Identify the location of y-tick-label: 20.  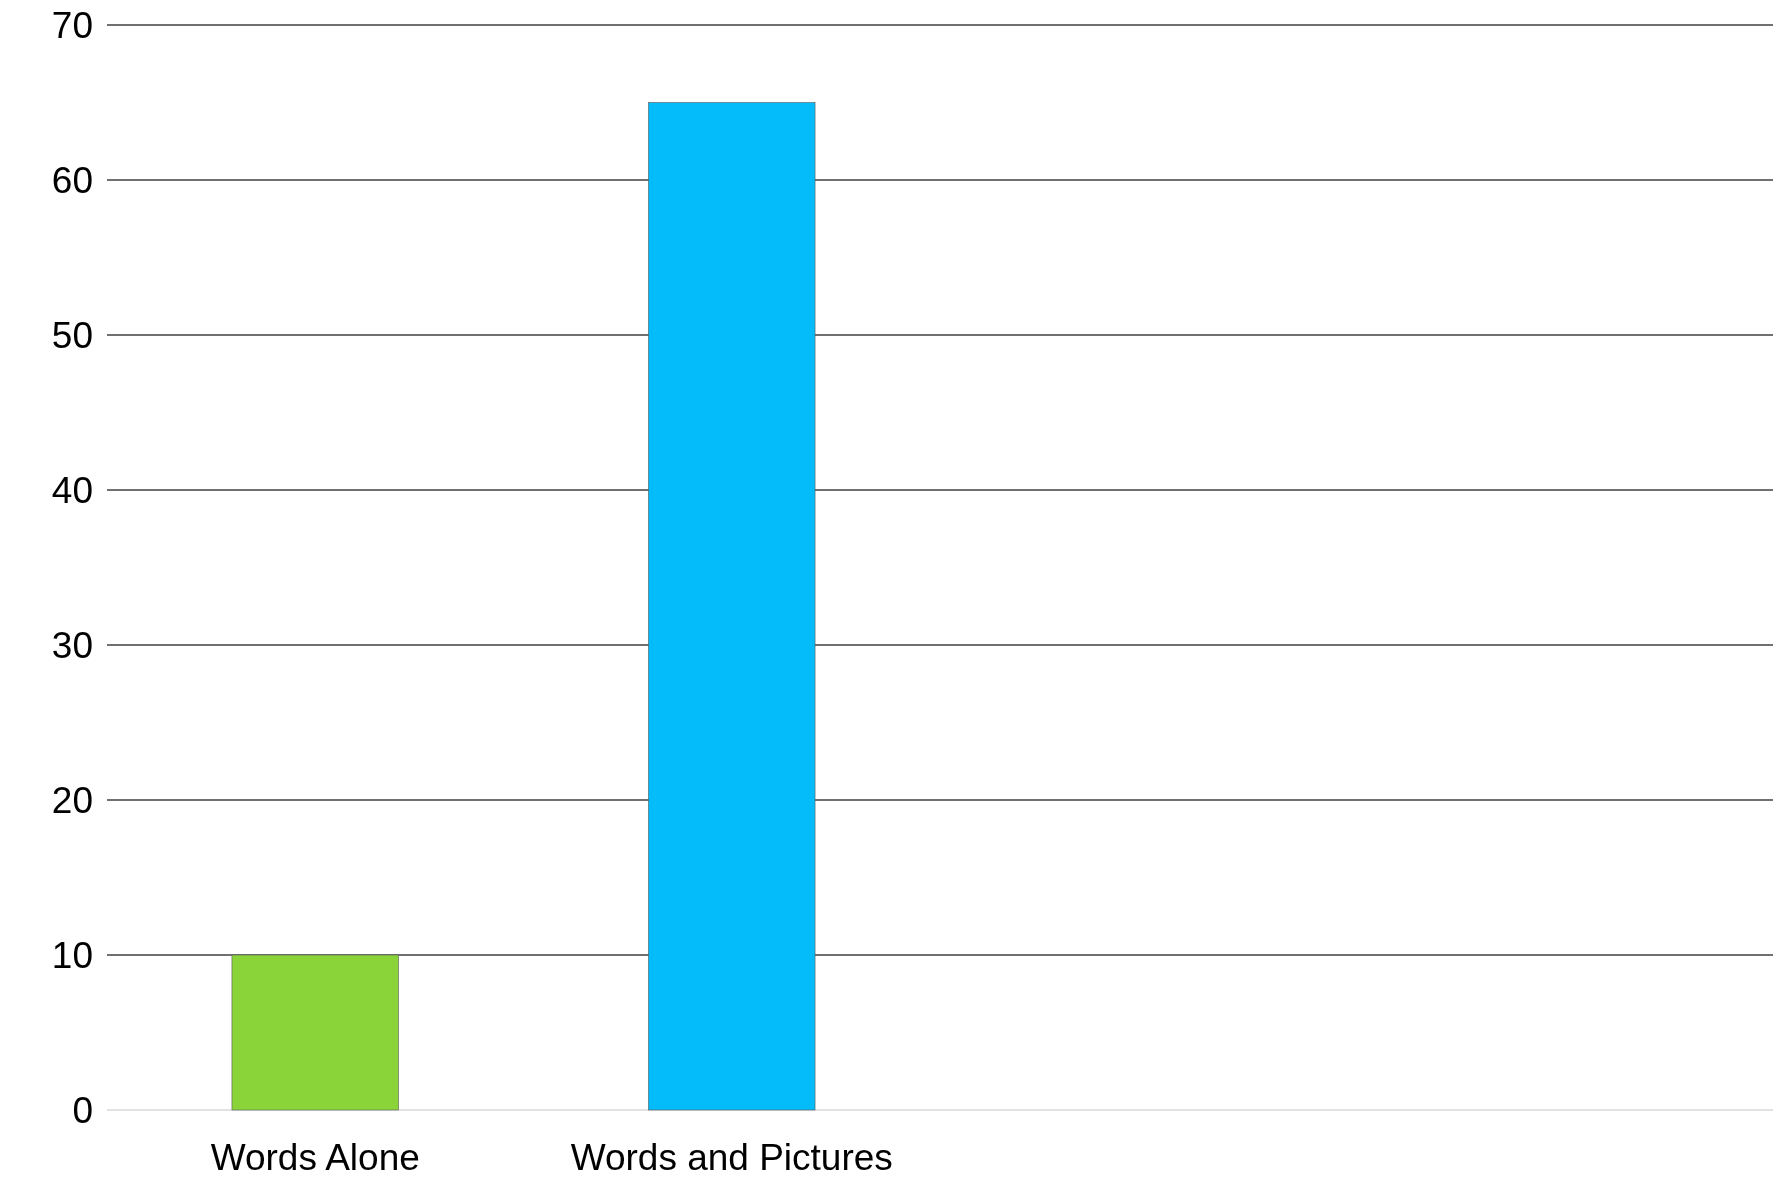
(72, 800).